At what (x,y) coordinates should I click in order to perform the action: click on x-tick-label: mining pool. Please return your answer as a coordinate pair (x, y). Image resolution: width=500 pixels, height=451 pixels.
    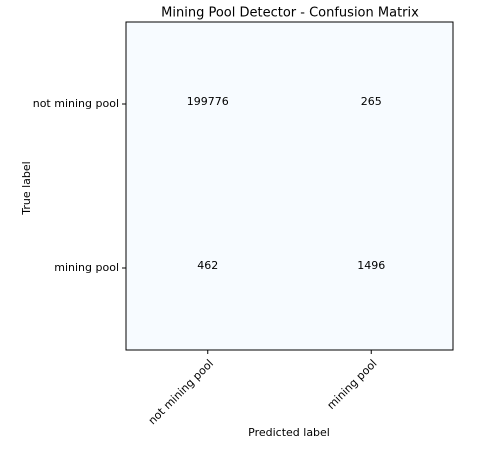
    Looking at the image, I should click on (352, 384).